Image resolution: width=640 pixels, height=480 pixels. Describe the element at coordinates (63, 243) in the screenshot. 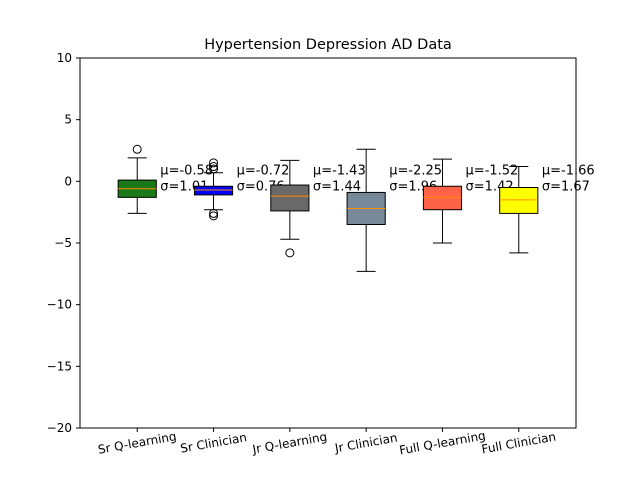

I see `y-tick-label: −5` at that location.